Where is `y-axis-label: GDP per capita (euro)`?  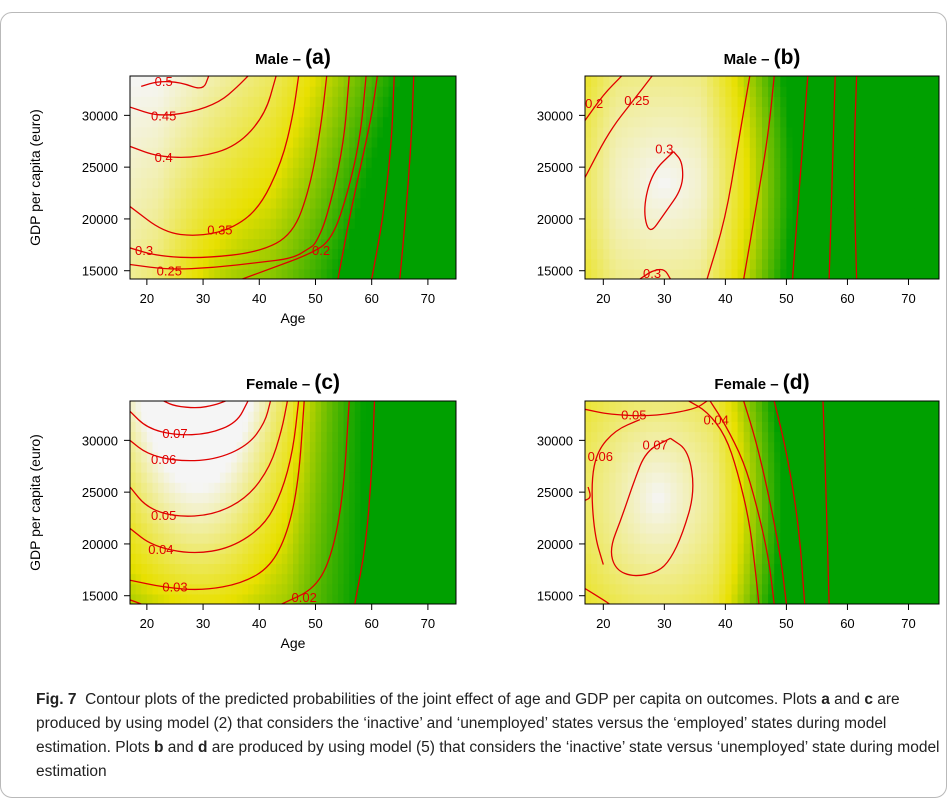 y-axis-label: GDP per capita (euro) is located at coordinates (35, 177).